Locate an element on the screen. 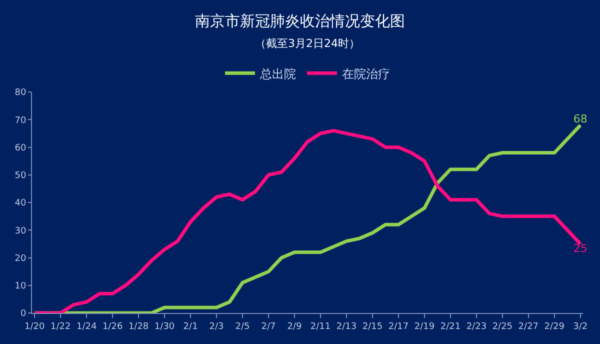 The image size is (600, 344). x-tick-label: 2/27 is located at coordinates (528, 327).